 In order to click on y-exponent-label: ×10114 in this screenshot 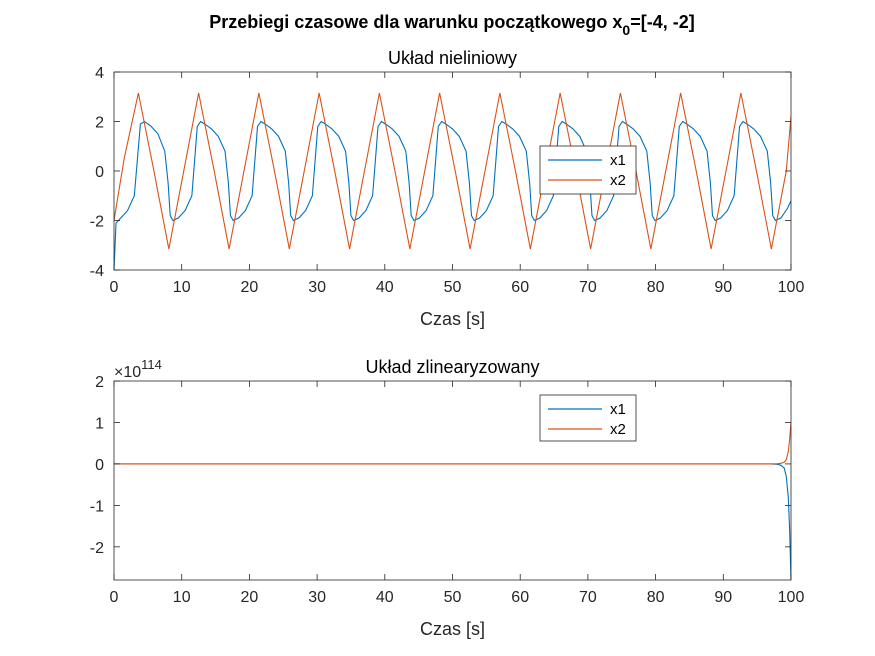, I will do `click(138, 369)`.